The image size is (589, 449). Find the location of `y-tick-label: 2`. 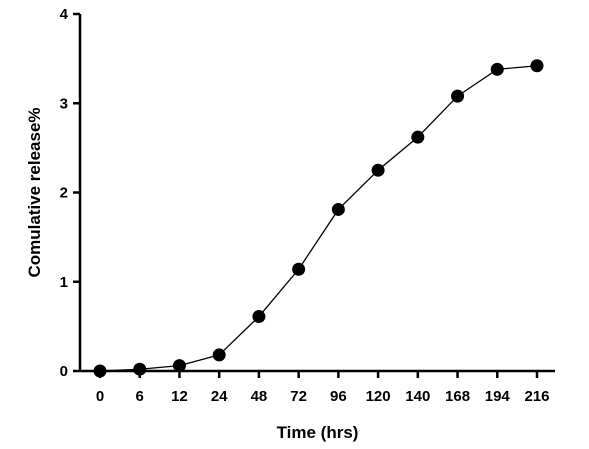

y-tick-label: 2 is located at coordinates (64, 193).